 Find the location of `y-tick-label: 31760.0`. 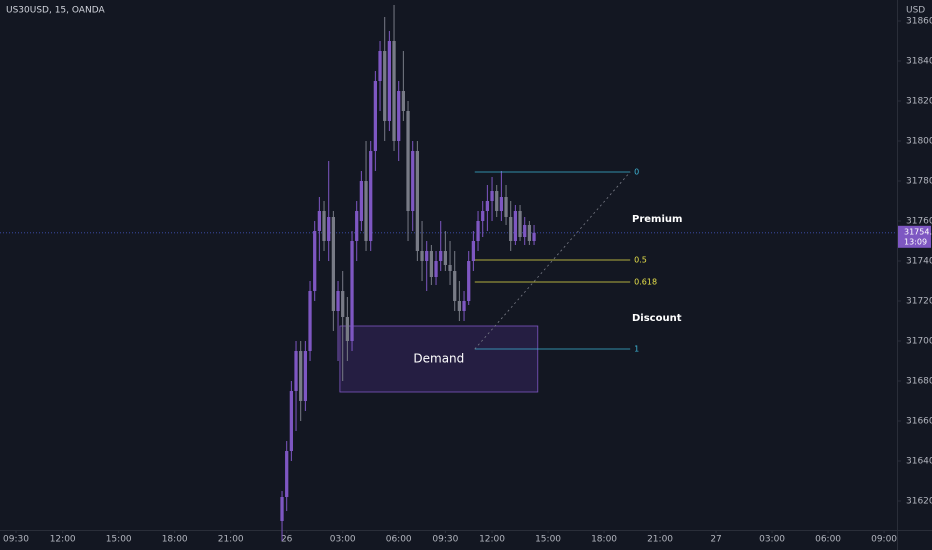

y-tick-label: 31760.0 is located at coordinates (919, 222).